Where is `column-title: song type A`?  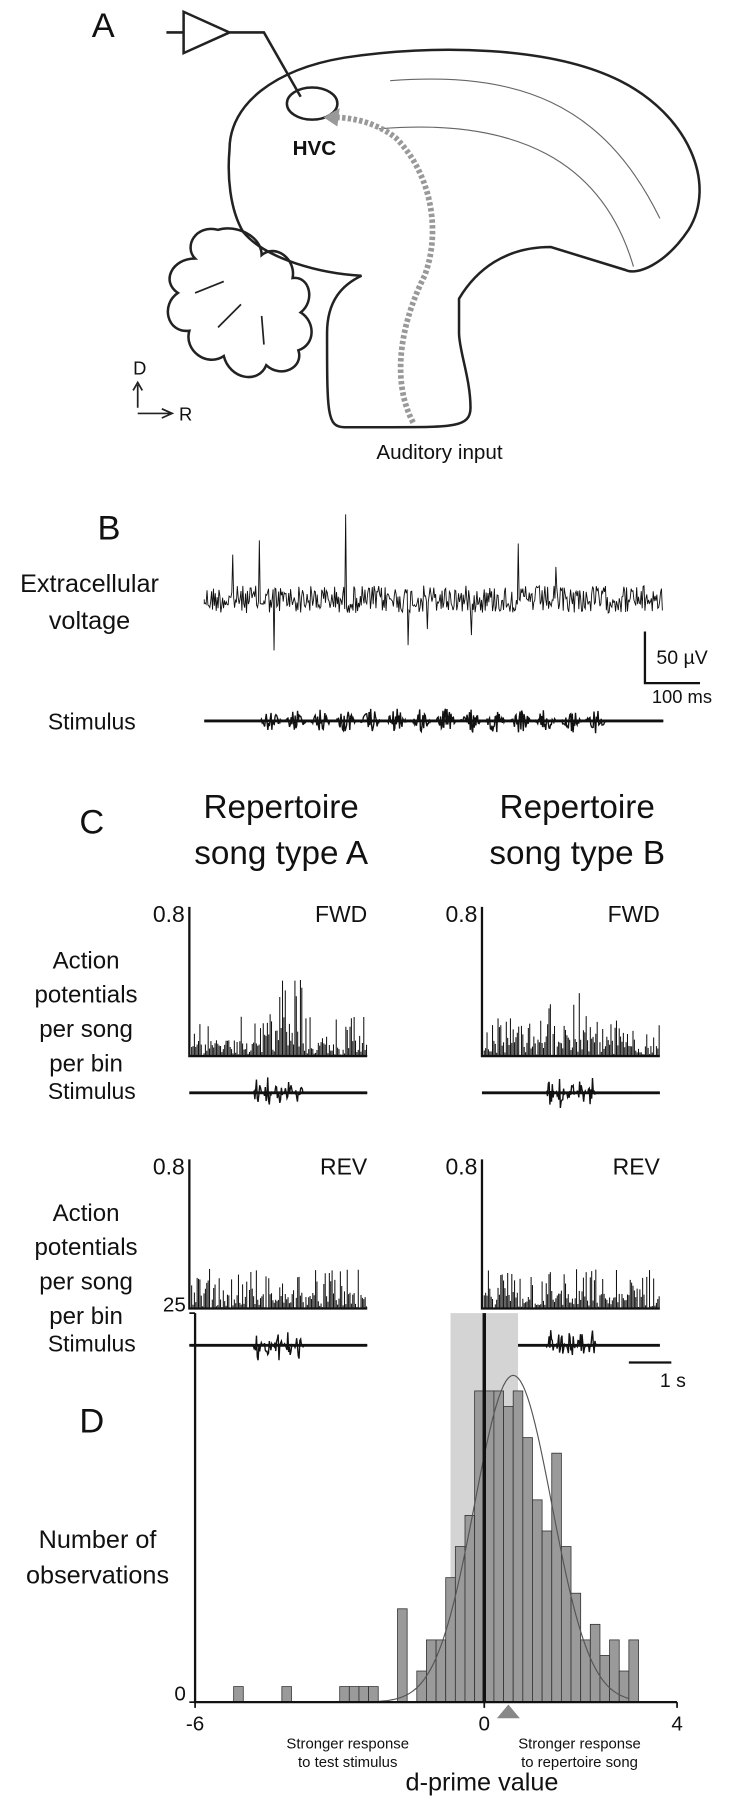 column-title: song type A is located at coordinates (281, 853).